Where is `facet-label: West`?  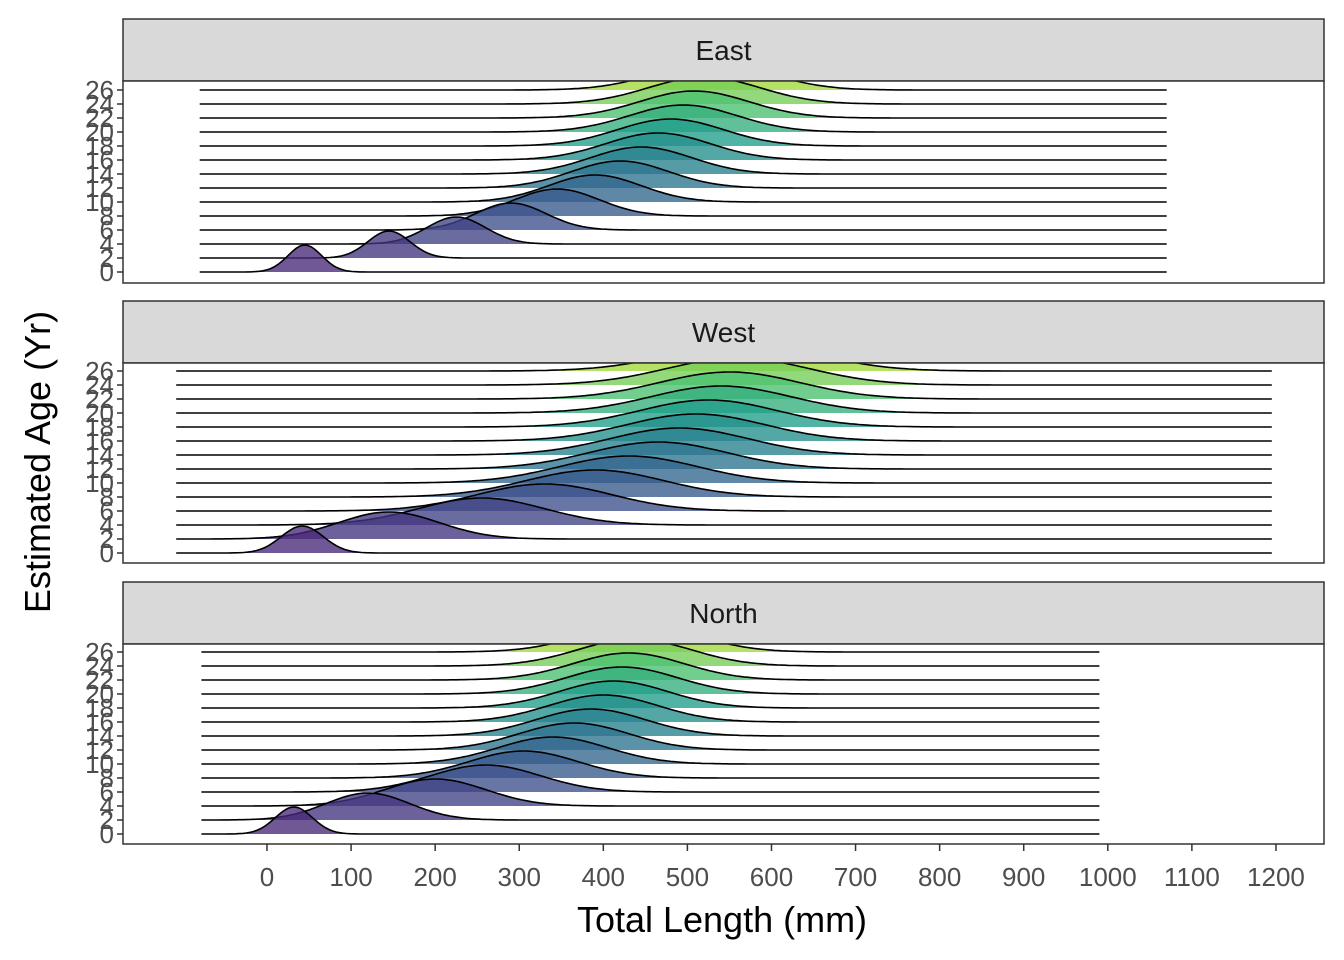 facet-label: West is located at coordinates (723, 332).